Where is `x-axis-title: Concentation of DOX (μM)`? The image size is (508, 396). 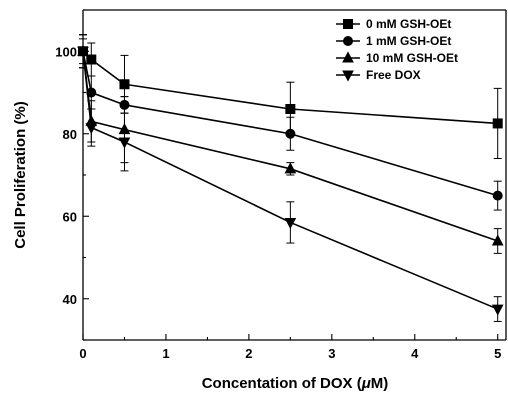 x-axis-title: Concentation of DOX (μM) is located at coordinates (295, 383).